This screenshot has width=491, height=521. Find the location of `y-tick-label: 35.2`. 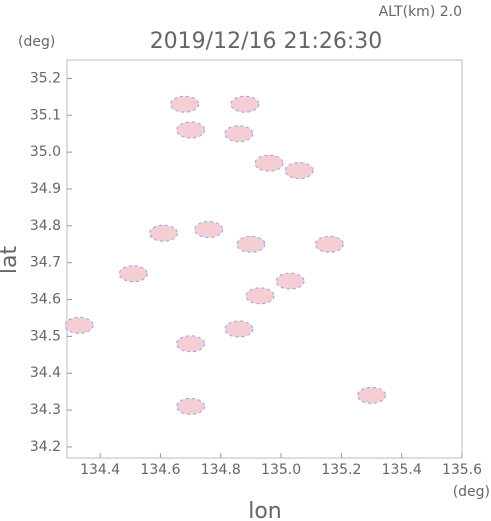

y-tick-label: 35.2 is located at coordinates (45, 78).